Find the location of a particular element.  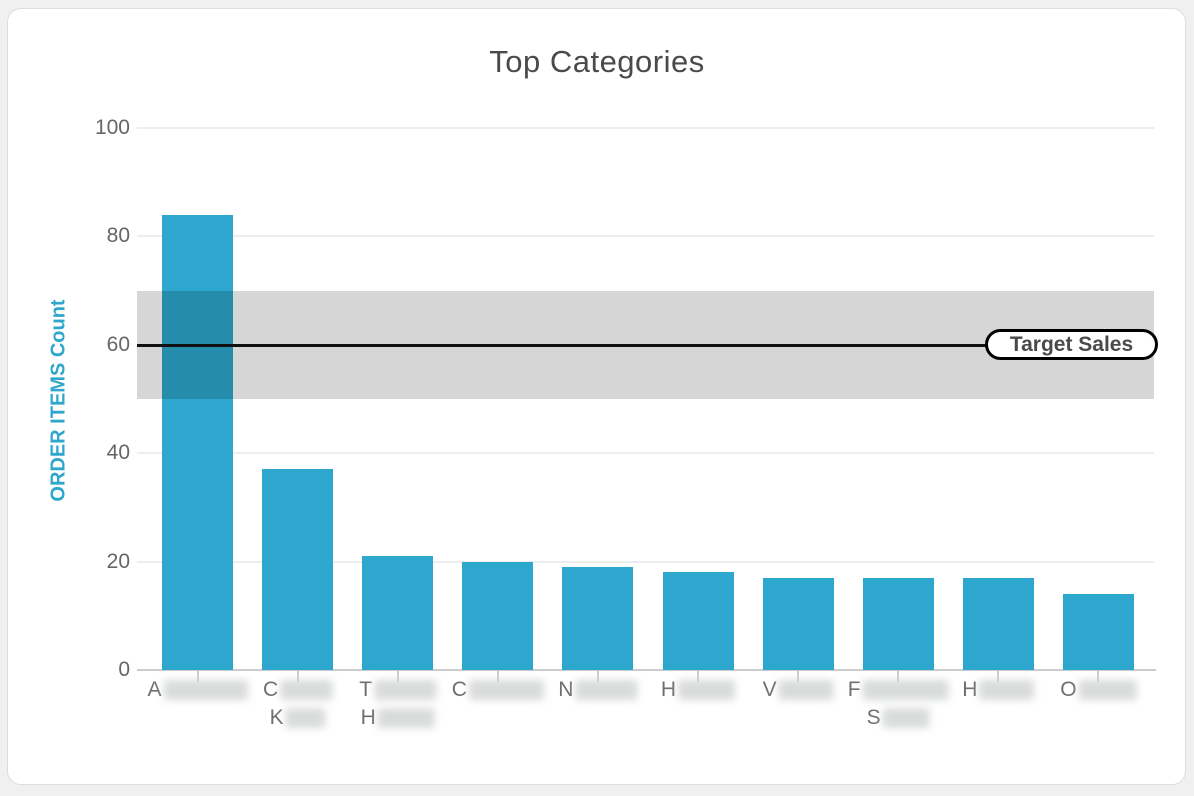

x-axis-label-6-line-1: H is located at coordinates (698, 690).